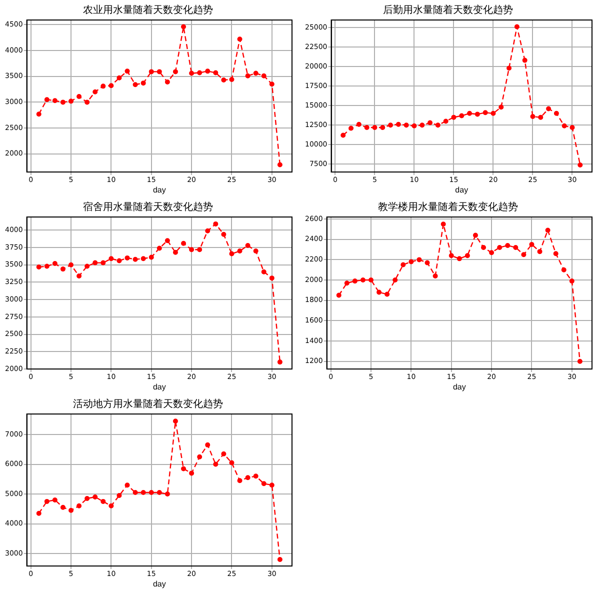  What do you see at coordinates (448, 10) in the screenshot?
I see `chart-title: 后勤用水量随着天数变化趋势` at bounding box center [448, 10].